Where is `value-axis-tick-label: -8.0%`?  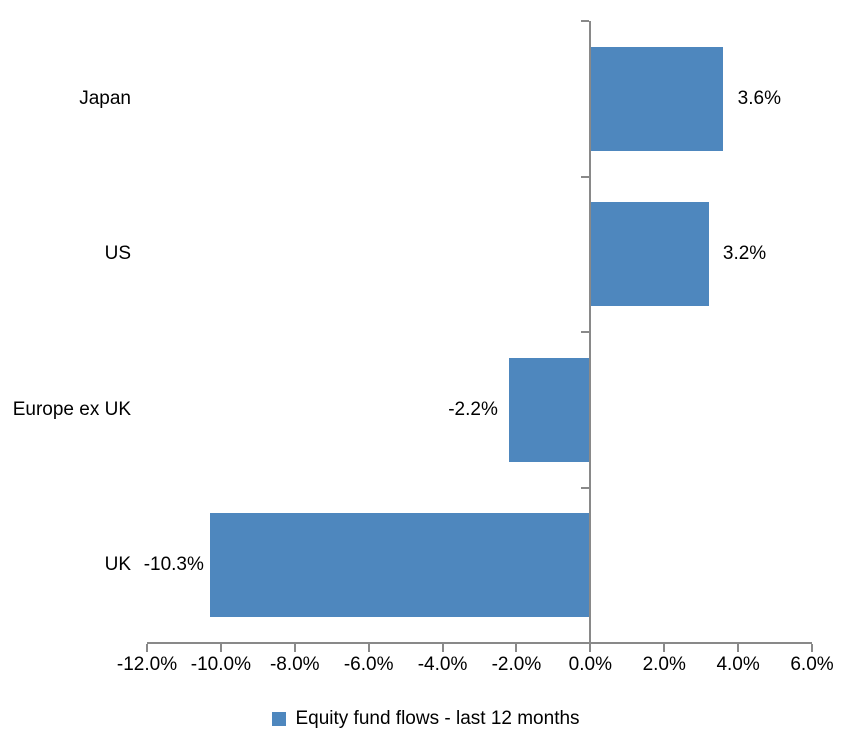 value-axis-tick-label: -8.0% is located at coordinates (294, 664).